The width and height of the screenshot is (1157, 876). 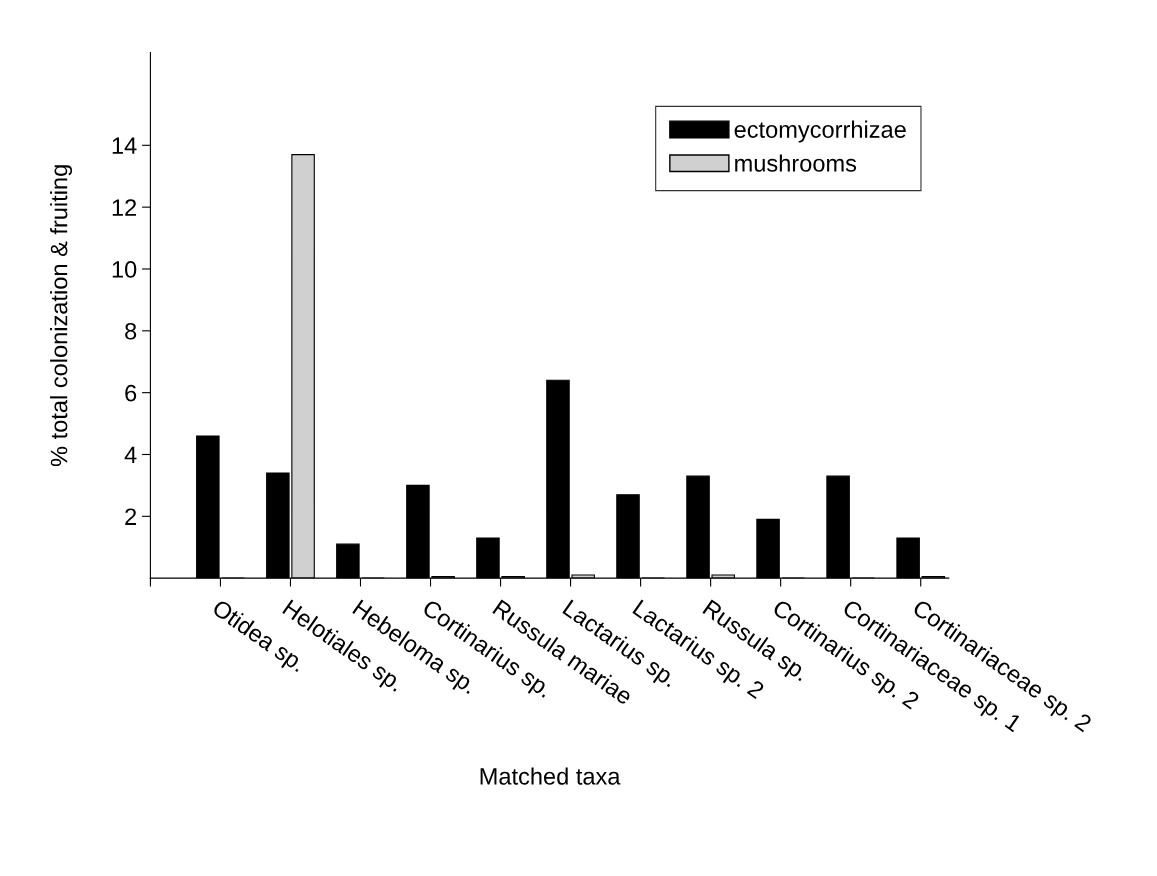 What do you see at coordinates (124, 207) in the screenshot?
I see `y-tick-label: 12` at bounding box center [124, 207].